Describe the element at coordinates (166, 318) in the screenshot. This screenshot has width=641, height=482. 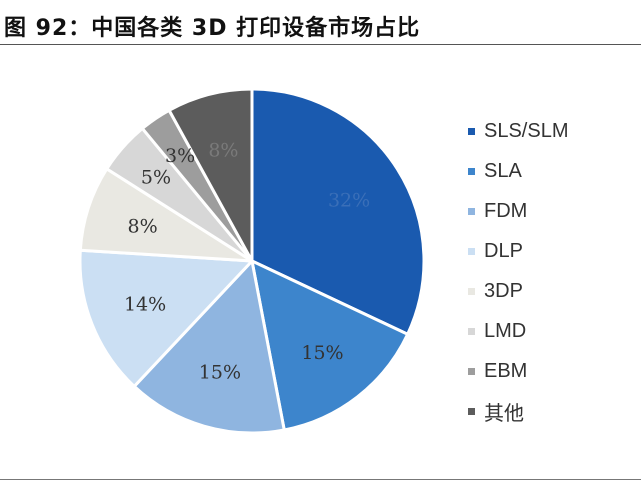
I see `pie-slice-dlp` at that location.